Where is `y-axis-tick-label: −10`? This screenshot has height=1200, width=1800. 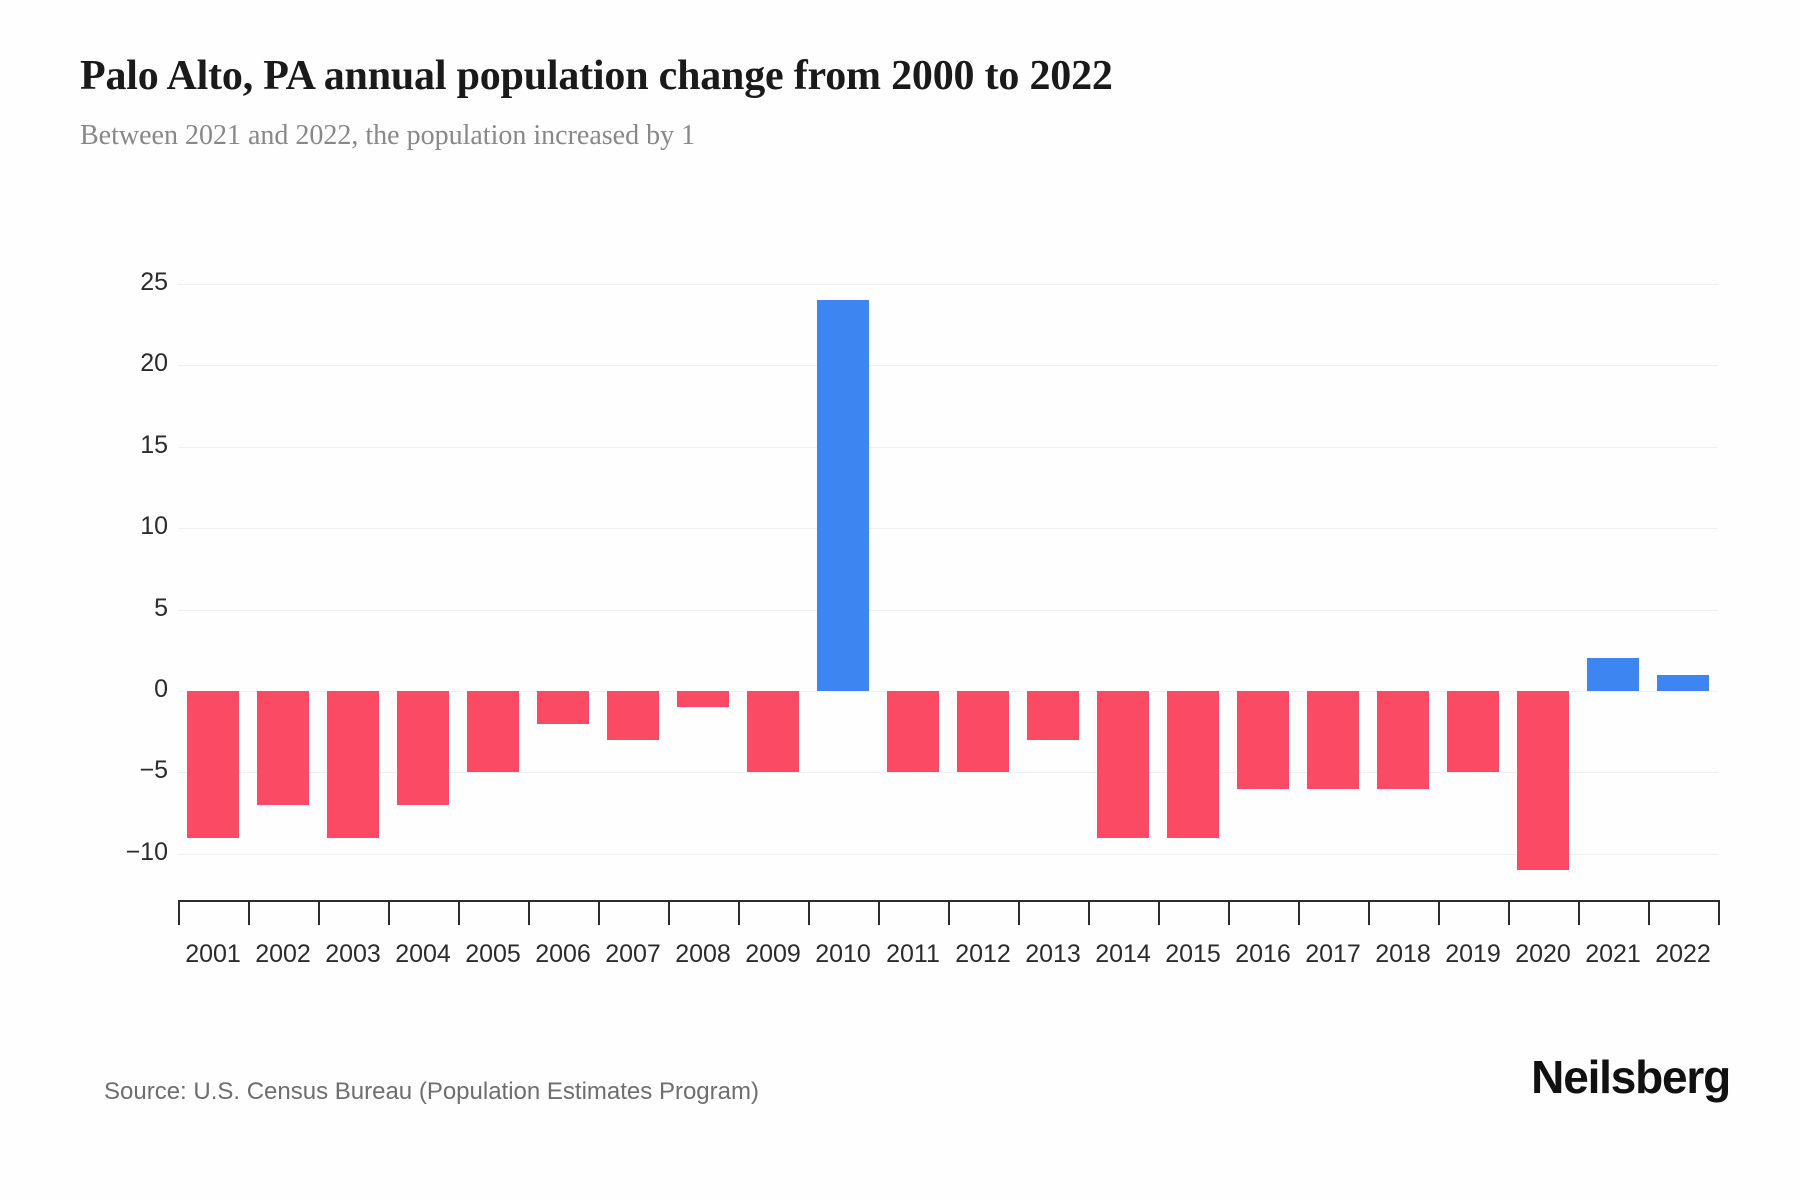 y-axis-tick-label: −10 is located at coordinates (146, 851).